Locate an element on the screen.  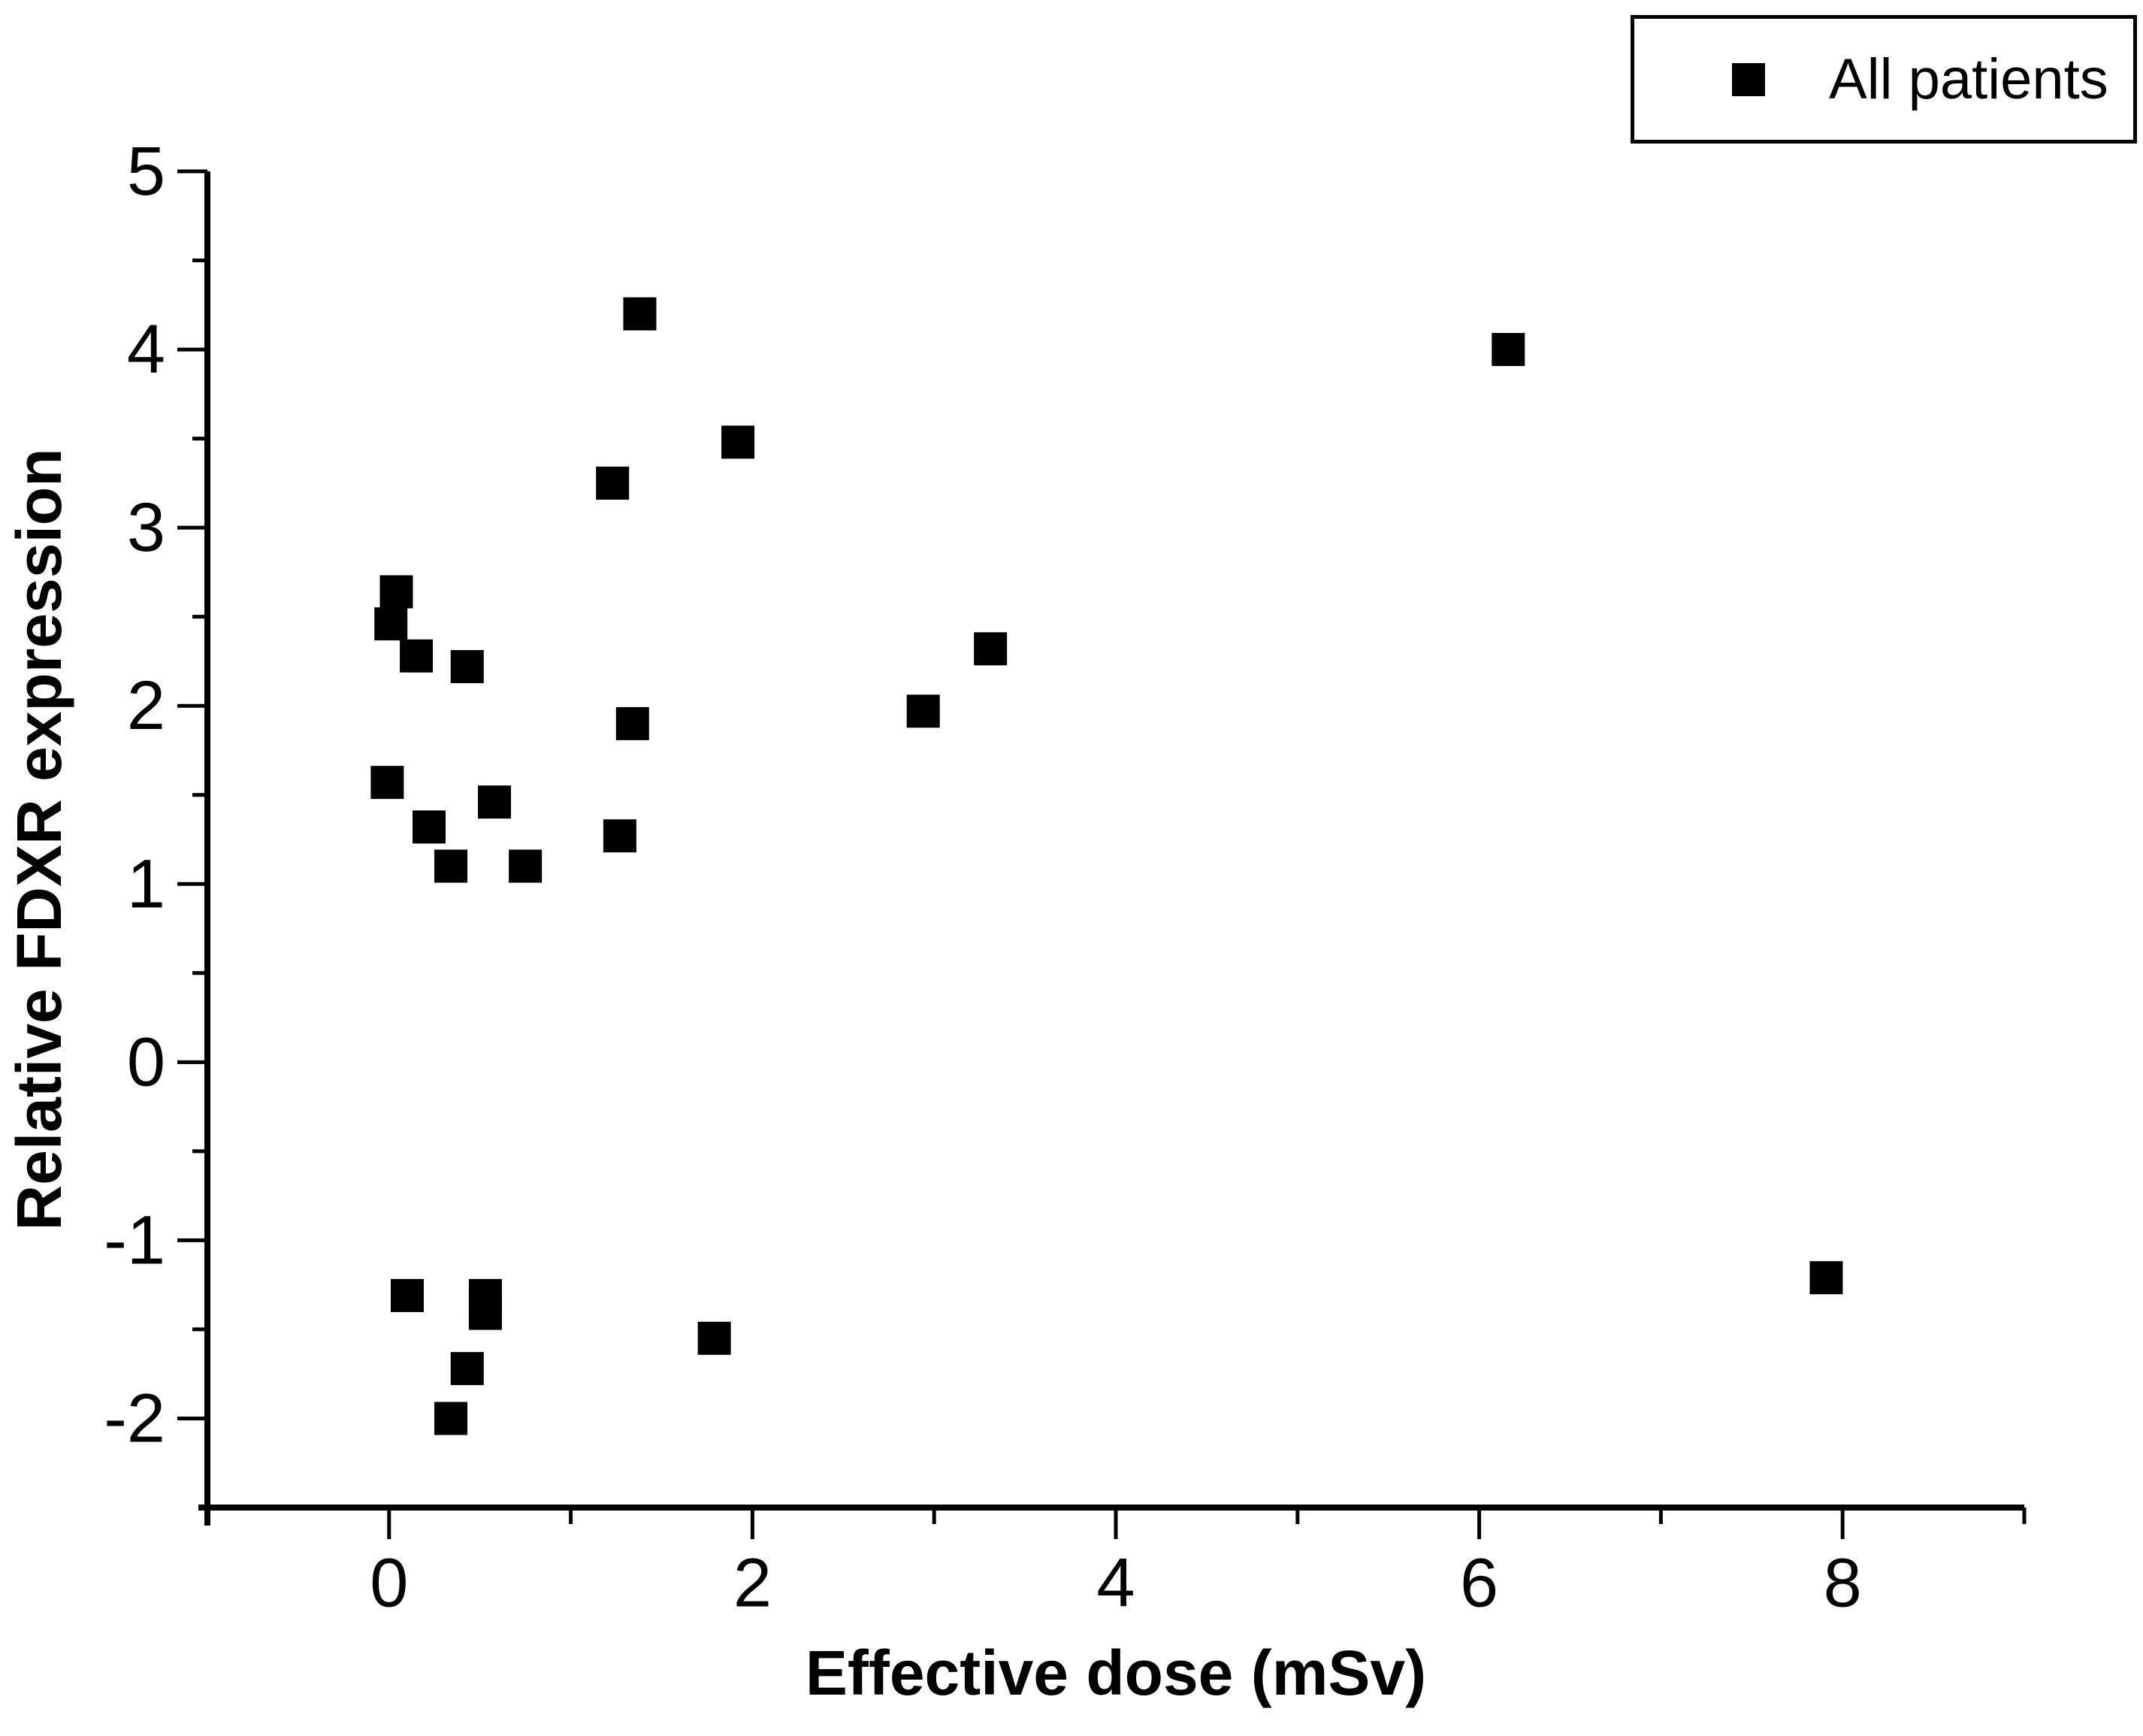
y-tick-label-5: 5 is located at coordinates (146, 171).